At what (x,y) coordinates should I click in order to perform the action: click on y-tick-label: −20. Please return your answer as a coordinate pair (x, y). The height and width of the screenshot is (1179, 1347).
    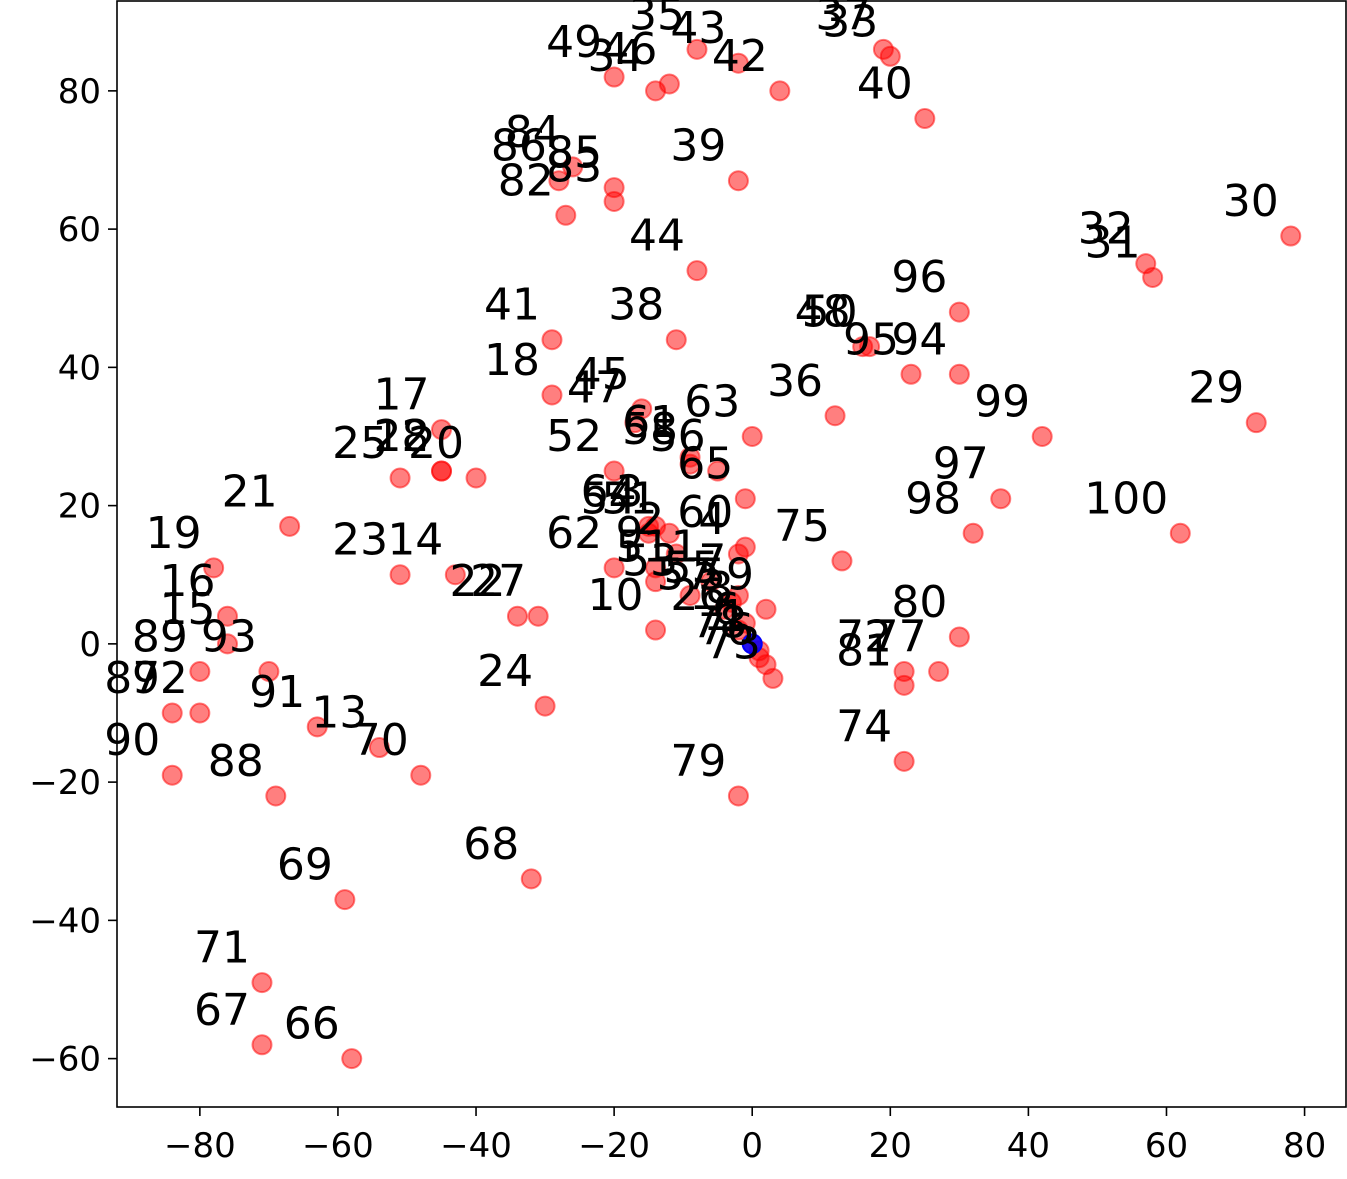
    Looking at the image, I should click on (65, 783).